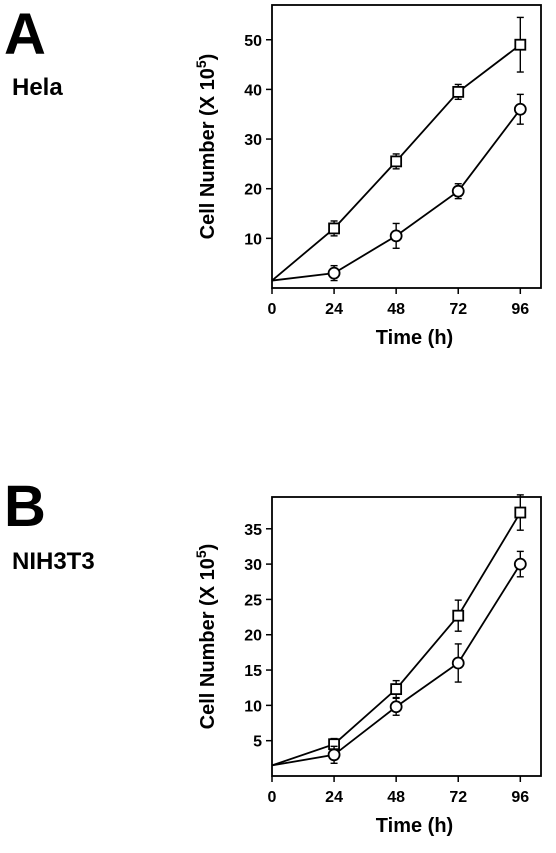 This screenshot has width=556, height=853. What do you see at coordinates (253, 90) in the screenshot?
I see `y-tick-label: 40` at bounding box center [253, 90].